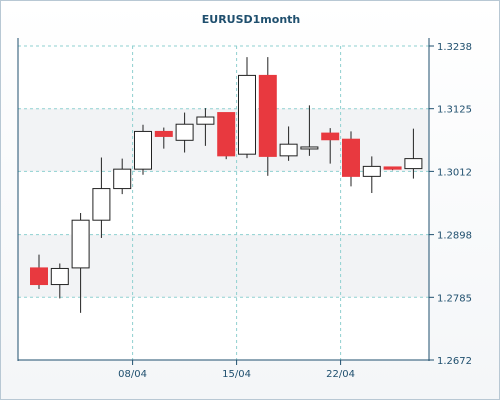  What do you see at coordinates (236, 374) in the screenshot?
I see `x-tick-label: 15/04` at bounding box center [236, 374].